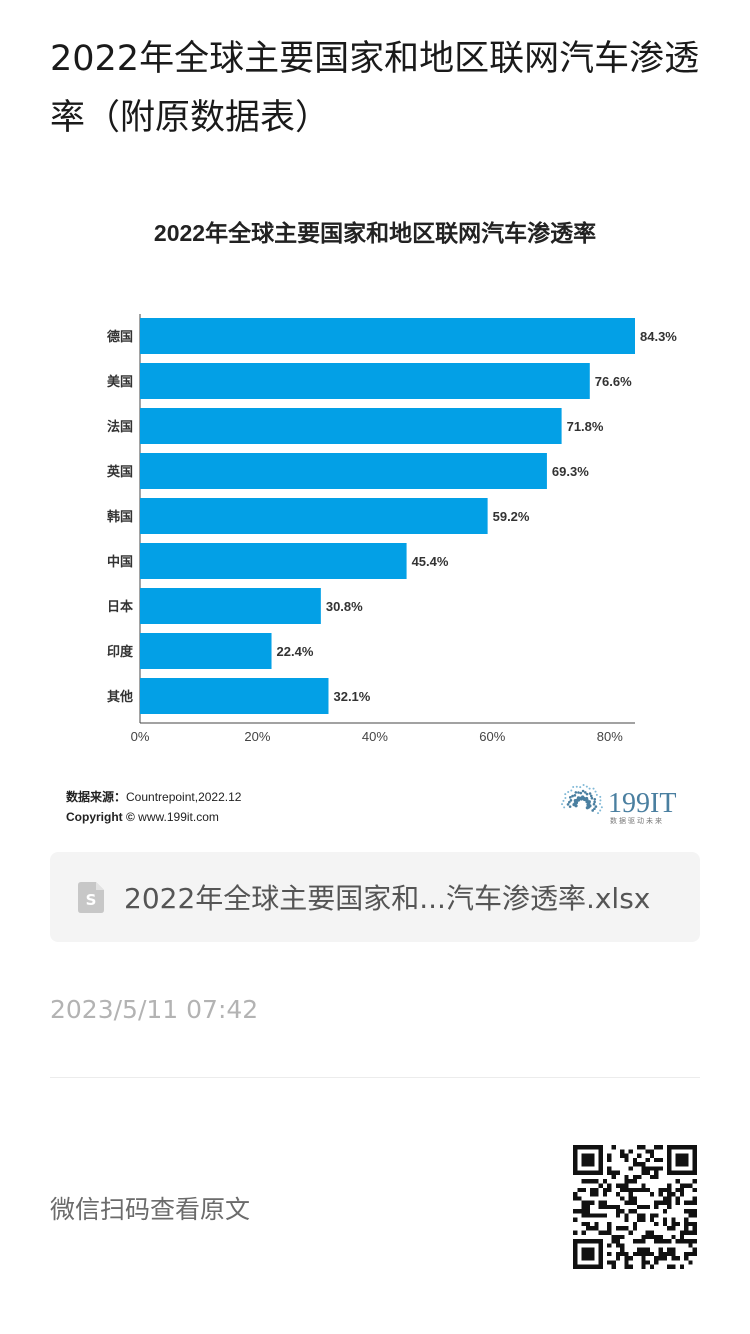 The width and height of the screenshot is (750, 1334). What do you see at coordinates (120, 426) in the screenshot?
I see `category-label: 法国` at bounding box center [120, 426].